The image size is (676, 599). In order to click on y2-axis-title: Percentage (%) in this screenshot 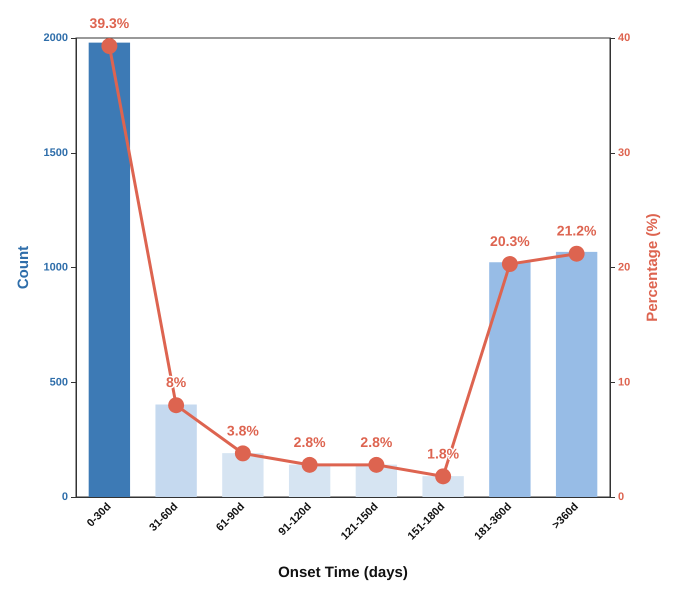, I will do `click(652, 267)`.